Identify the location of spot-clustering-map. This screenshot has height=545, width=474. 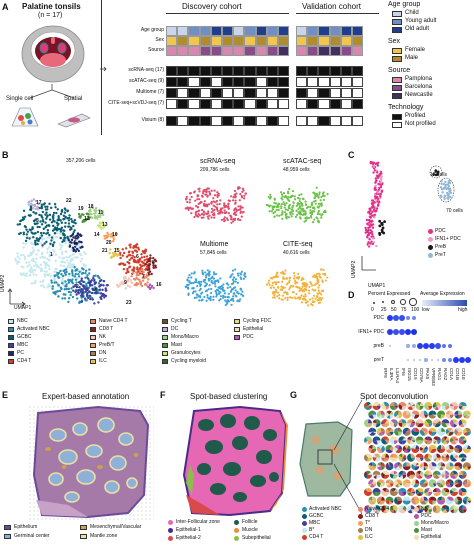
(235, 461).